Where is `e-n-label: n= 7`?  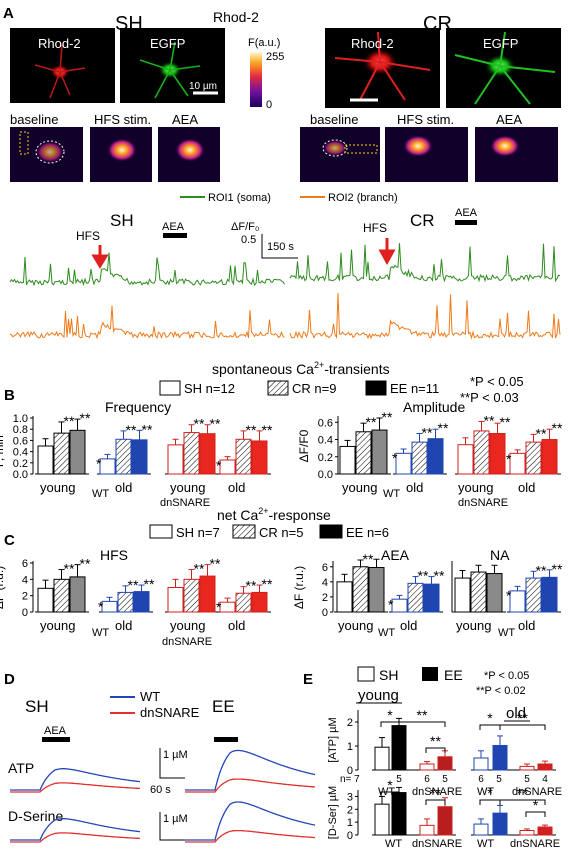
e-n-label: n= 7 is located at coordinates (350, 779).